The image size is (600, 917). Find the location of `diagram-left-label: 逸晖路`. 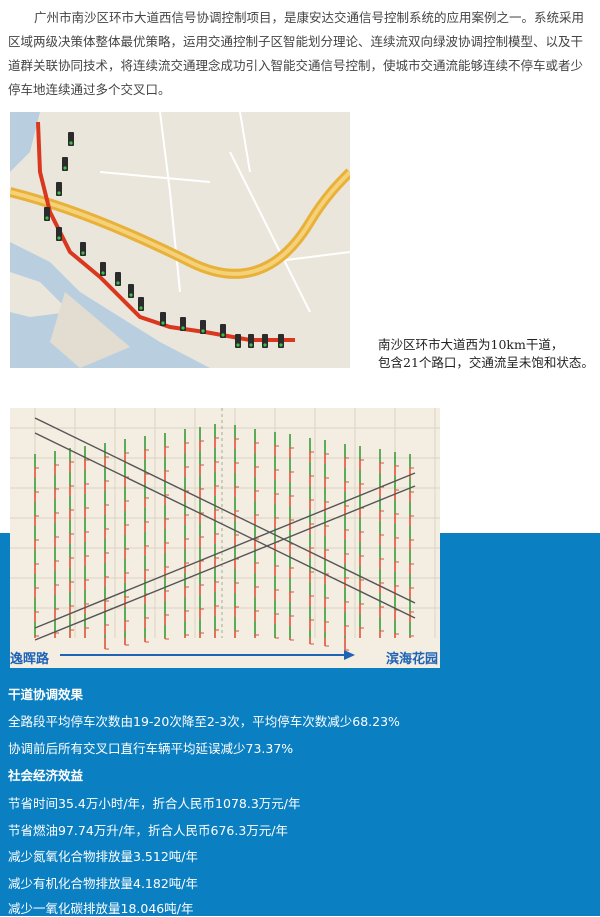

diagram-left-label: 逸晖路 is located at coordinates (30, 659).